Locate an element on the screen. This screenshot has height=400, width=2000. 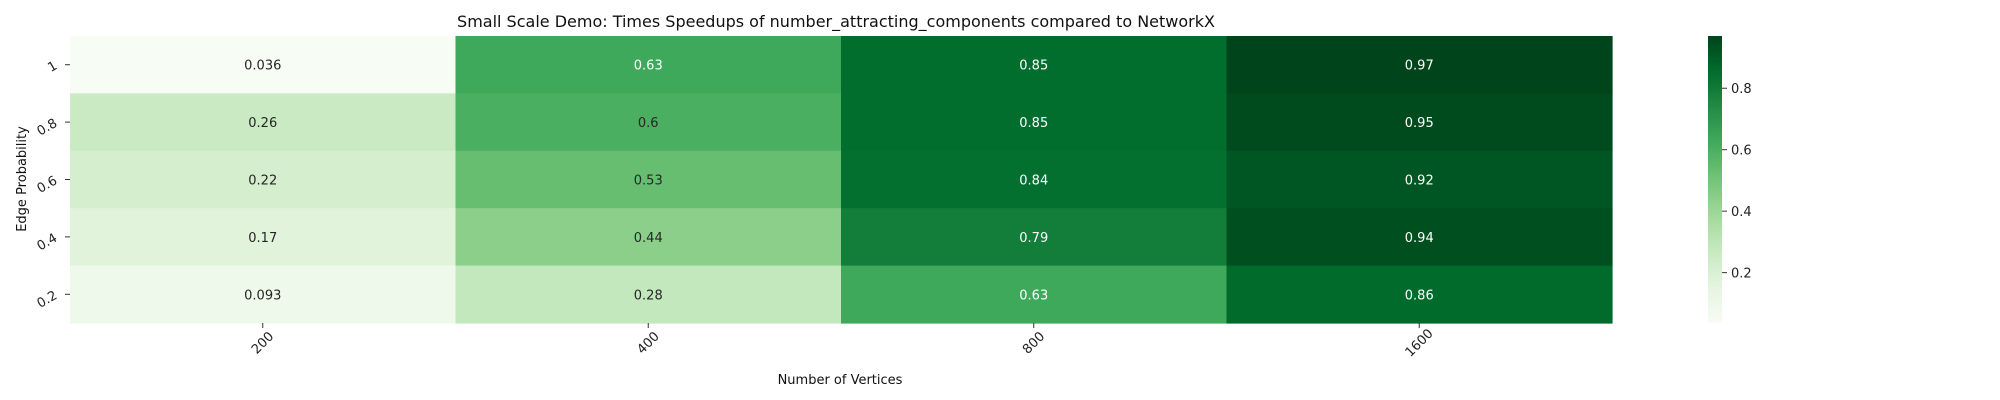
cell-value-label: 0.22 is located at coordinates (262, 181).